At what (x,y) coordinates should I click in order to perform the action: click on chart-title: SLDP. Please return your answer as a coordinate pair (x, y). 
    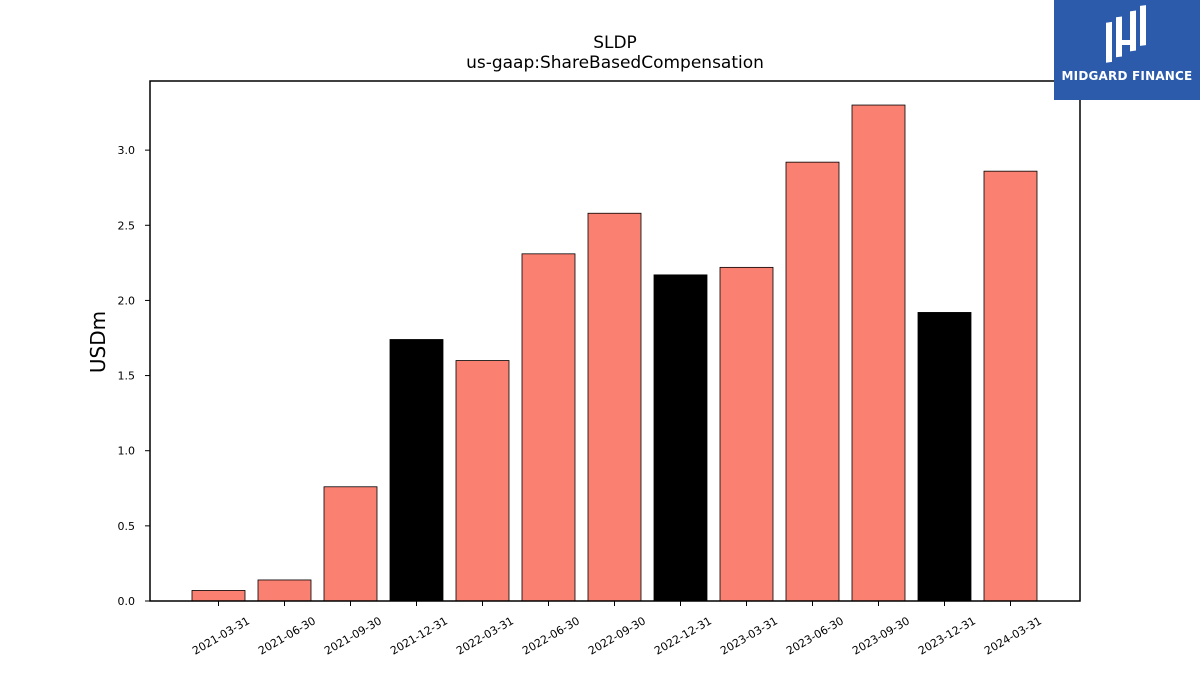
    Looking at the image, I should click on (615, 43).